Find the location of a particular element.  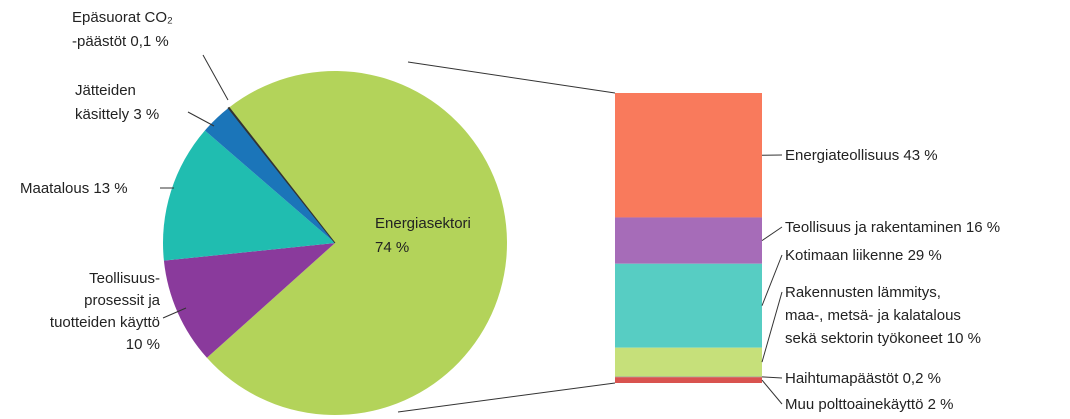

pie-label: käsittely 3 % is located at coordinates (117, 114).